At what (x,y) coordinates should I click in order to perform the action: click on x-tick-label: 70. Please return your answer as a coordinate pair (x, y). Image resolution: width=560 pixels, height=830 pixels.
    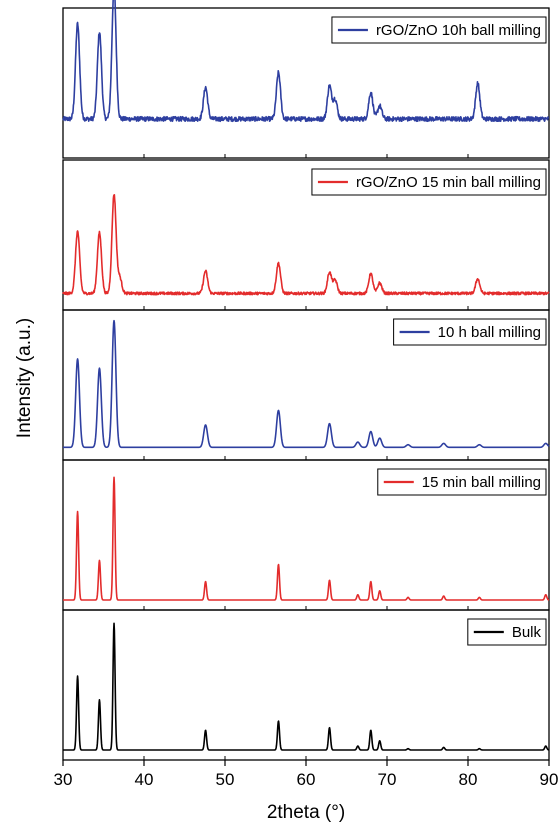
    Looking at the image, I should click on (387, 779).